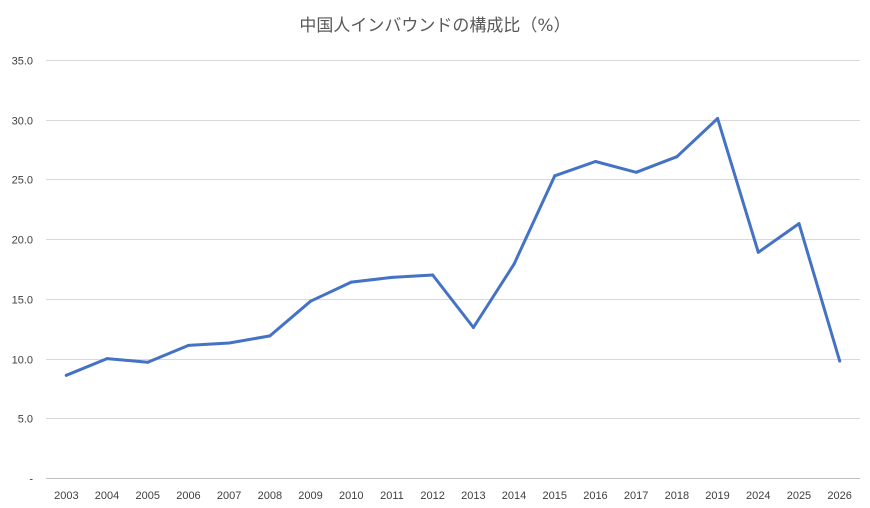 Image resolution: width=870 pixels, height=508 pixels. What do you see at coordinates (351, 496) in the screenshot?
I see `x-tick-label: 2010` at bounding box center [351, 496].